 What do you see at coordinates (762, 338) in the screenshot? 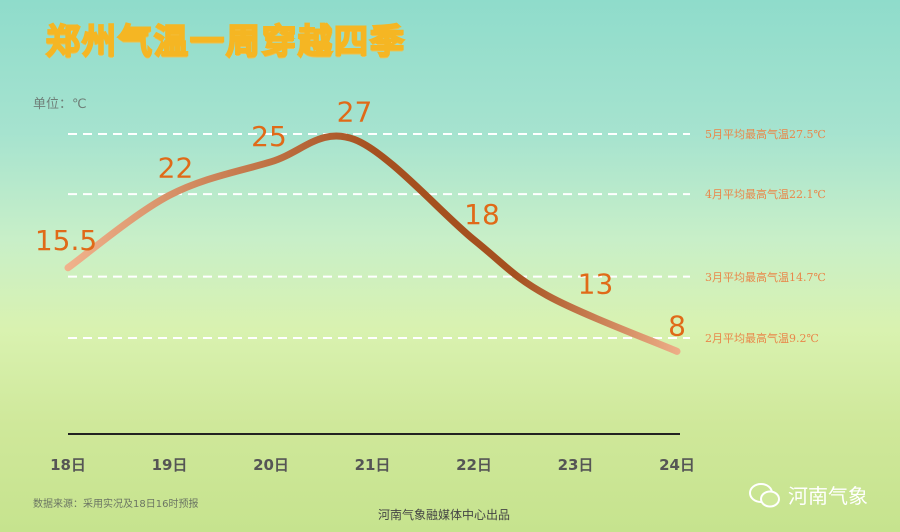
I see `reference-label: 2月平均最高气温9.2℃` at bounding box center [762, 338].